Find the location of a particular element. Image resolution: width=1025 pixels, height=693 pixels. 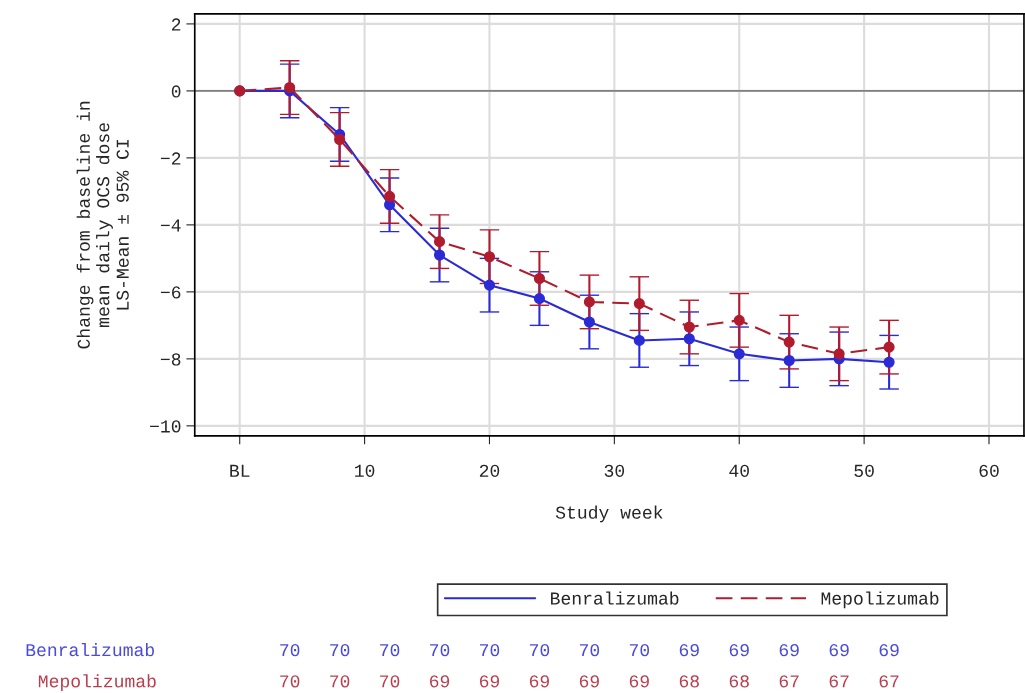

y-tick-label: 2 is located at coordinates (176, 24).